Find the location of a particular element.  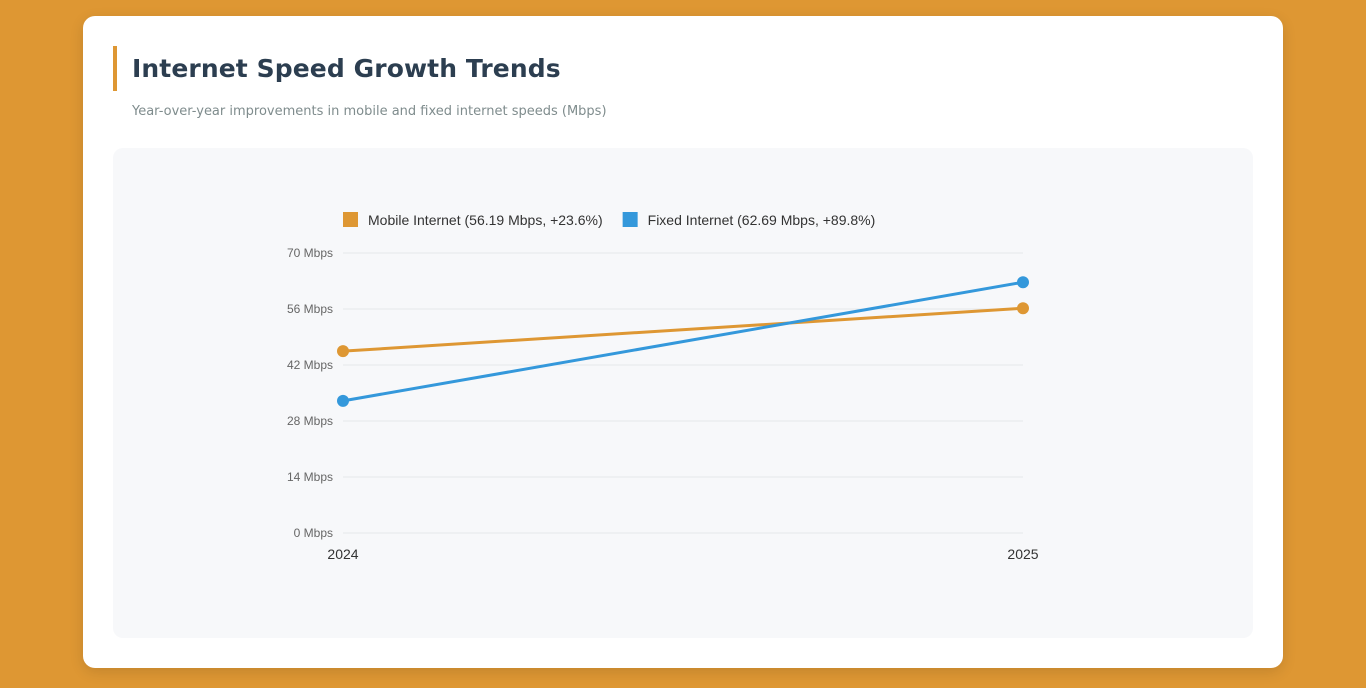

x-tick-label: 2025 is located at coordinates (1022, 554).